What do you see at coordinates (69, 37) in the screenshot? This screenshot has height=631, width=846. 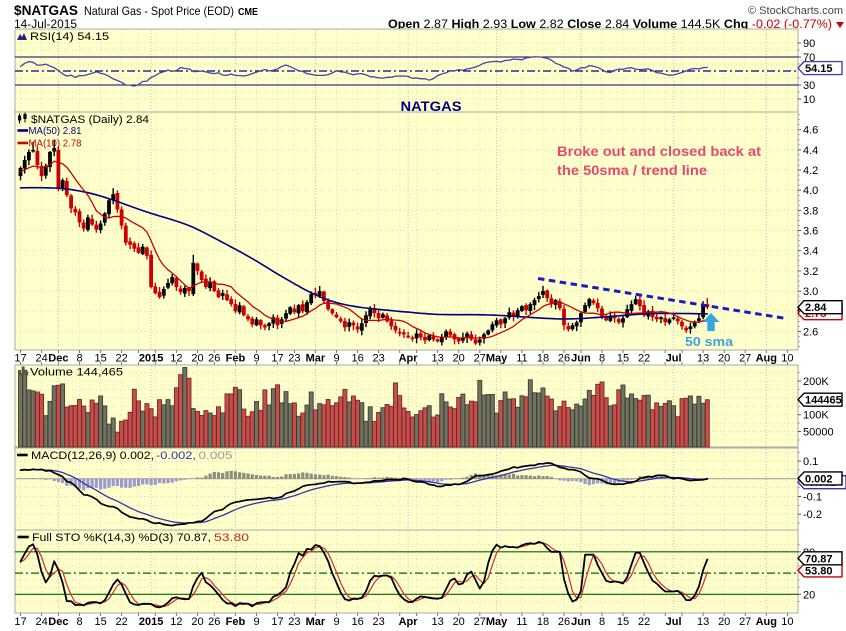 I see `svg-text: RSI(14) 54.15` at bounding box center [69, 37].